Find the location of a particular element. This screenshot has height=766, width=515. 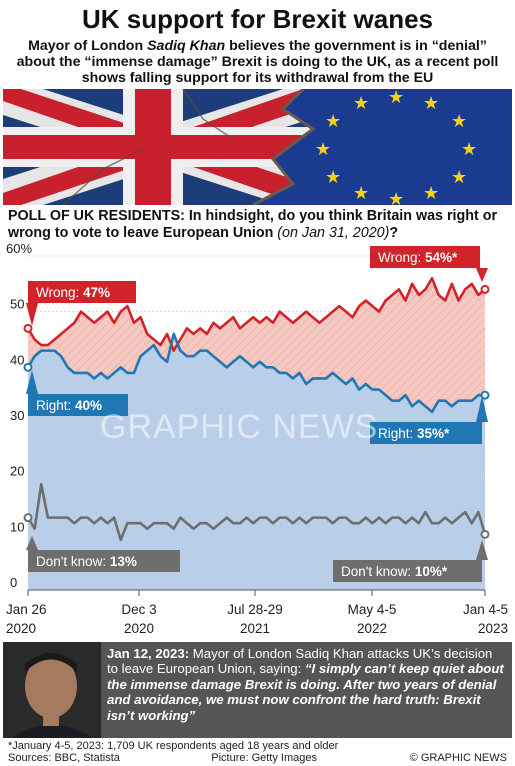

dk-start-pointer is located at coordinates (32, 543).